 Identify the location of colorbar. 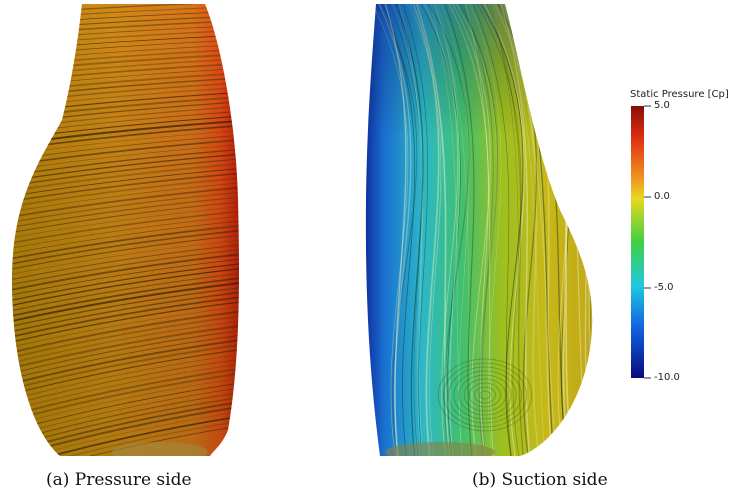
(641, 242).